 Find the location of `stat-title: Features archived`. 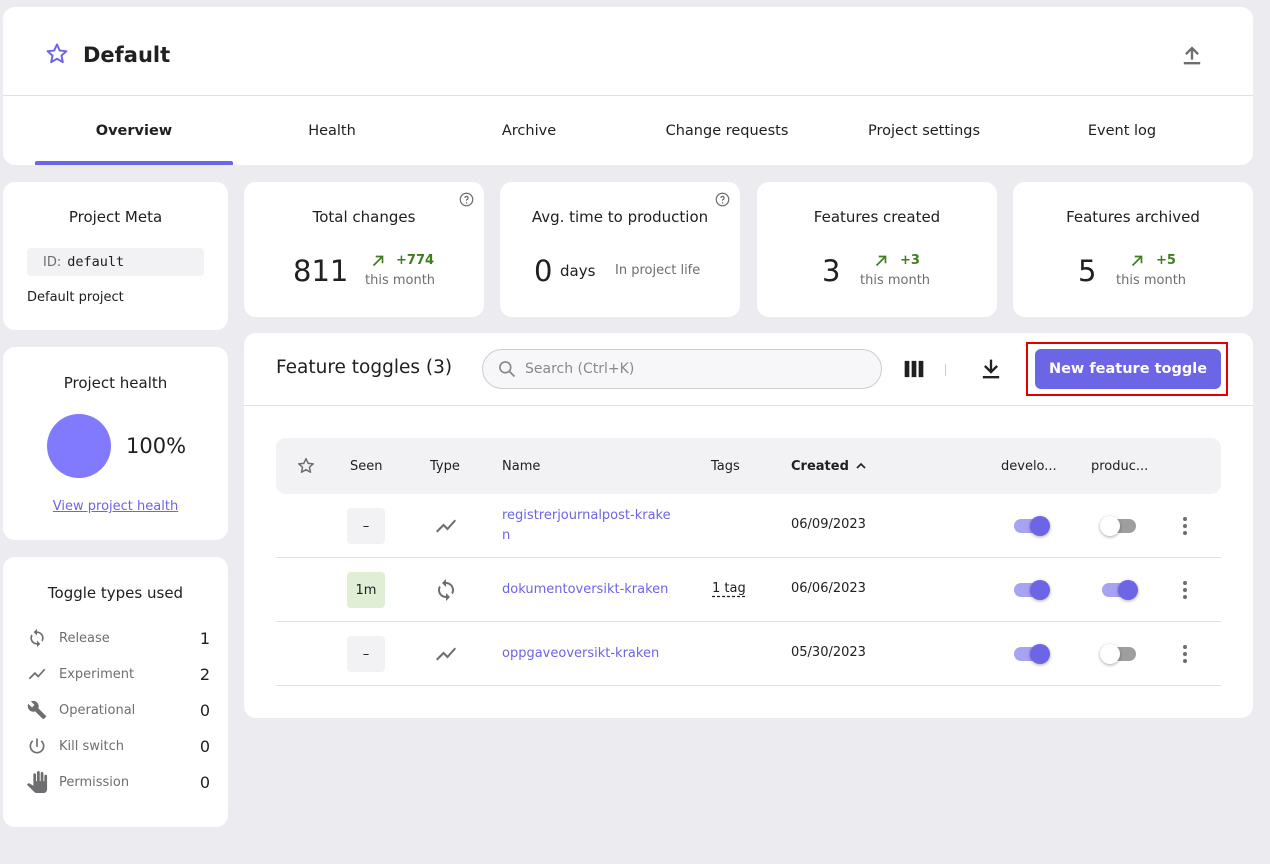

stat-title: Features archived is located at coordinates (1133, 217).